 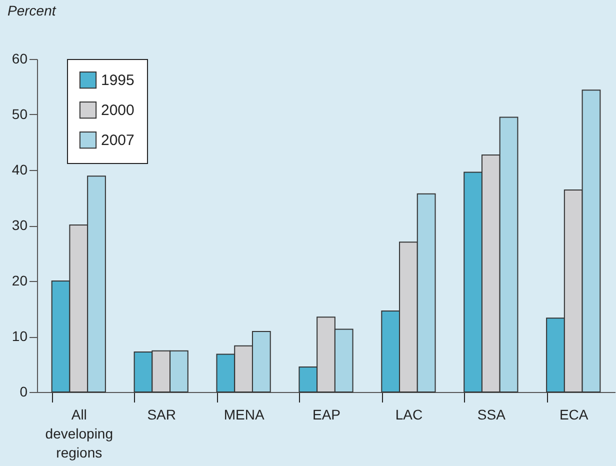 I want to click on y-tick-label: 60, so click(x=20, y=58).